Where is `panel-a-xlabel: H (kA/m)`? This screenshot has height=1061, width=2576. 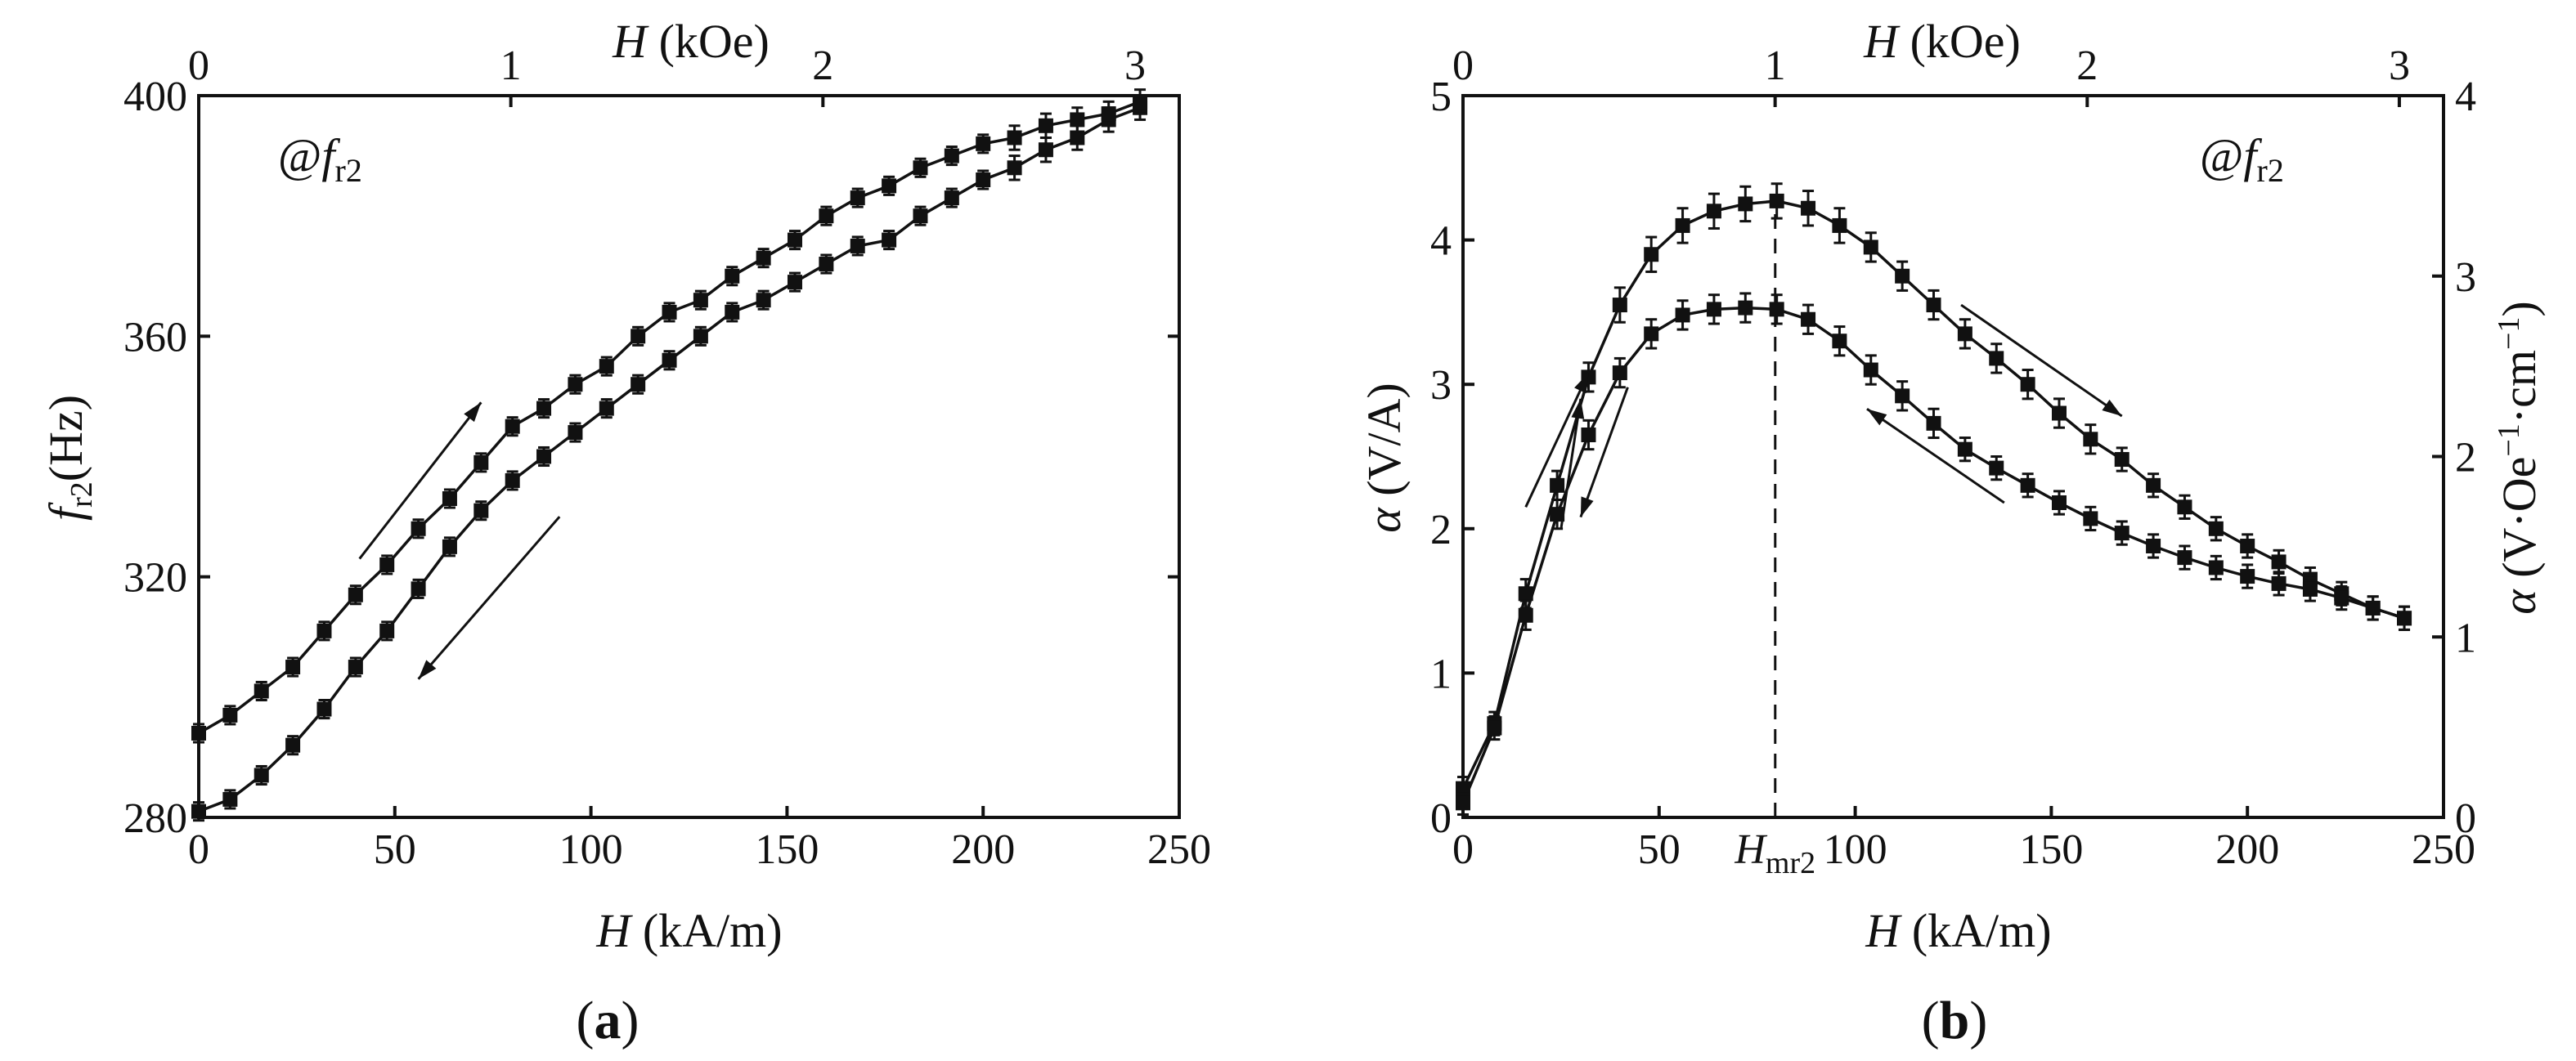
panel-a-xlabel: H (kA/m) is located at coordinates (689, 930).